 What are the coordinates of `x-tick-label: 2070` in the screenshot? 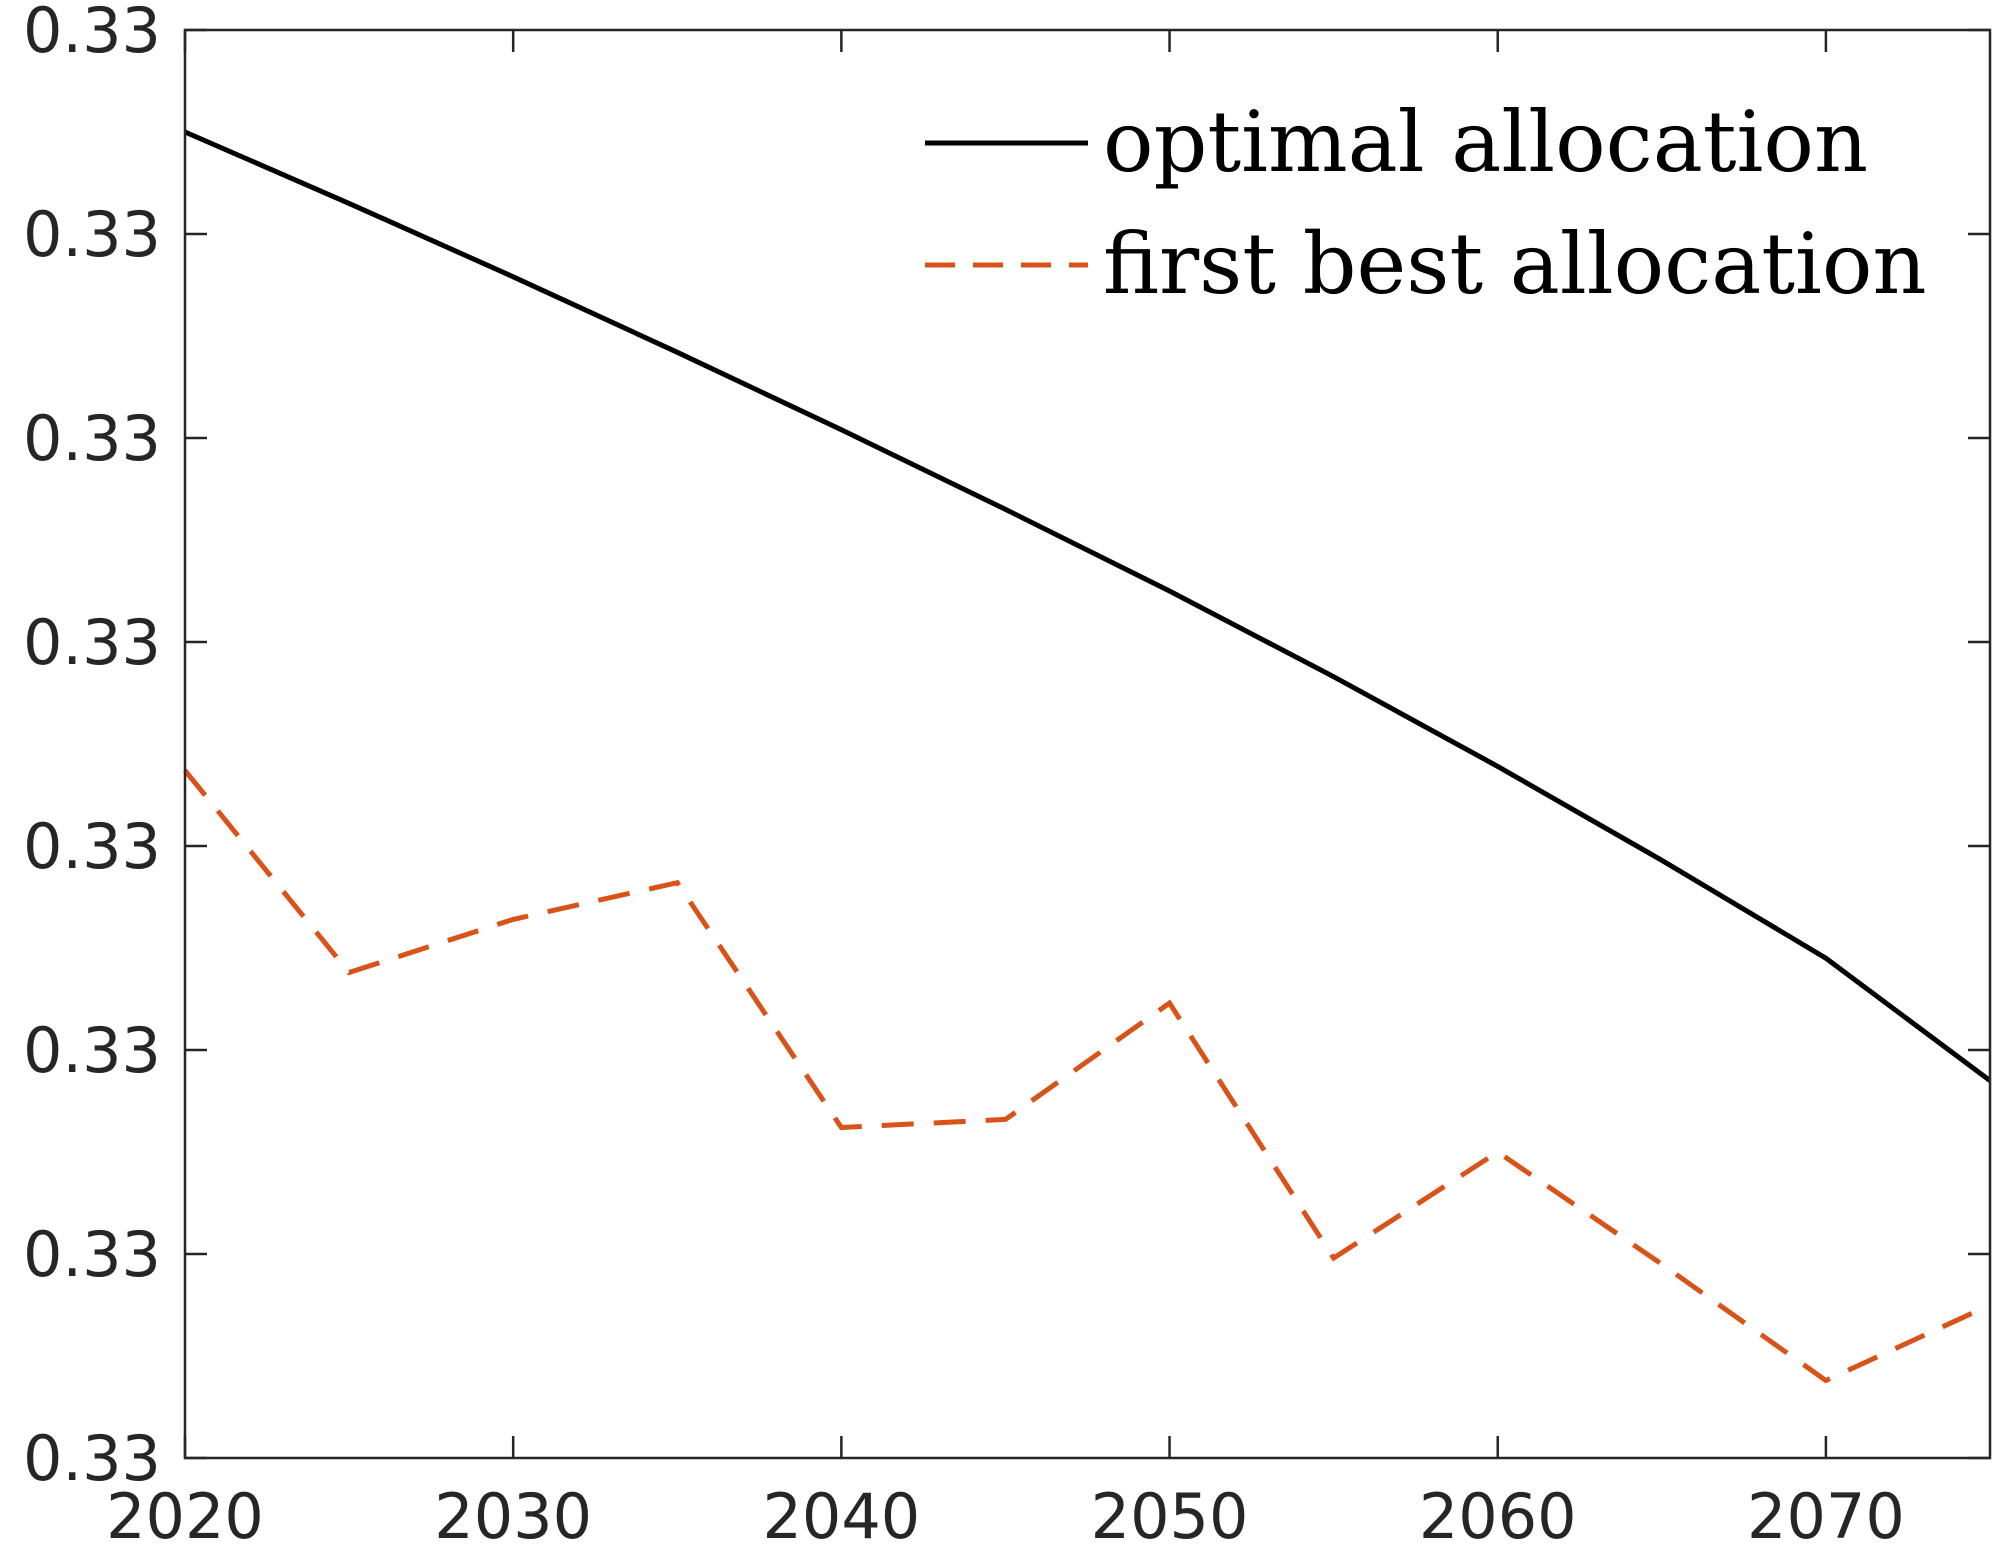 It's located at (1826, 1516).